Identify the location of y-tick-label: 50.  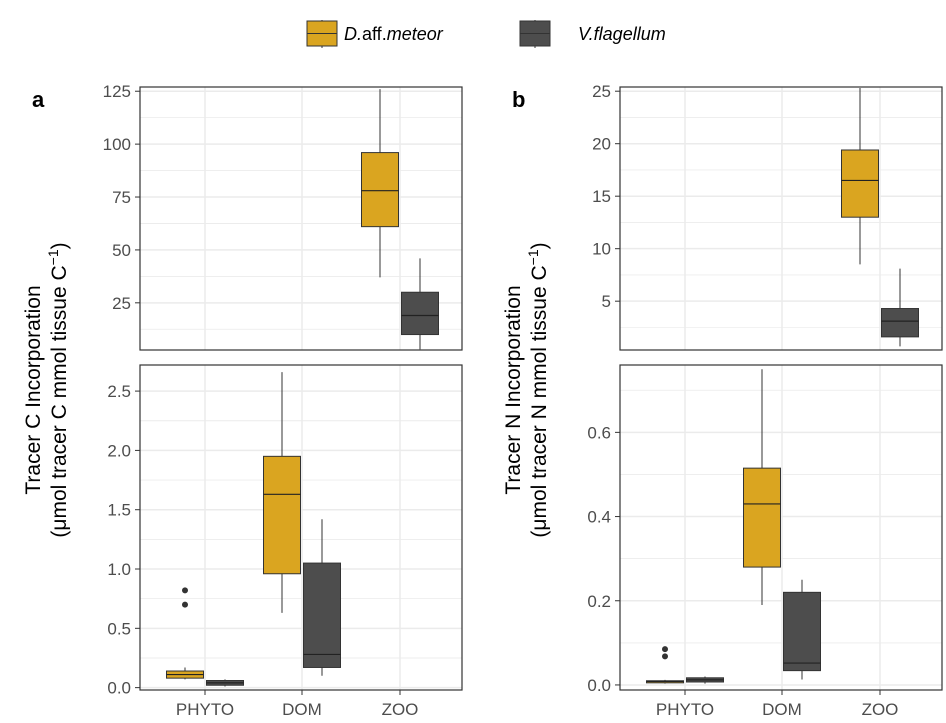
(121, 250).